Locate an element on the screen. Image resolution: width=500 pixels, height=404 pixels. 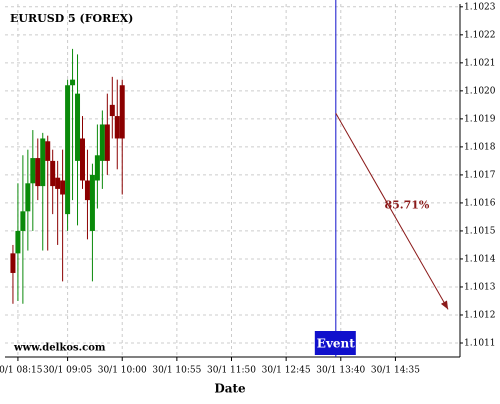
y-tick-label: 1.1015 is located at coordinates (480, 231).